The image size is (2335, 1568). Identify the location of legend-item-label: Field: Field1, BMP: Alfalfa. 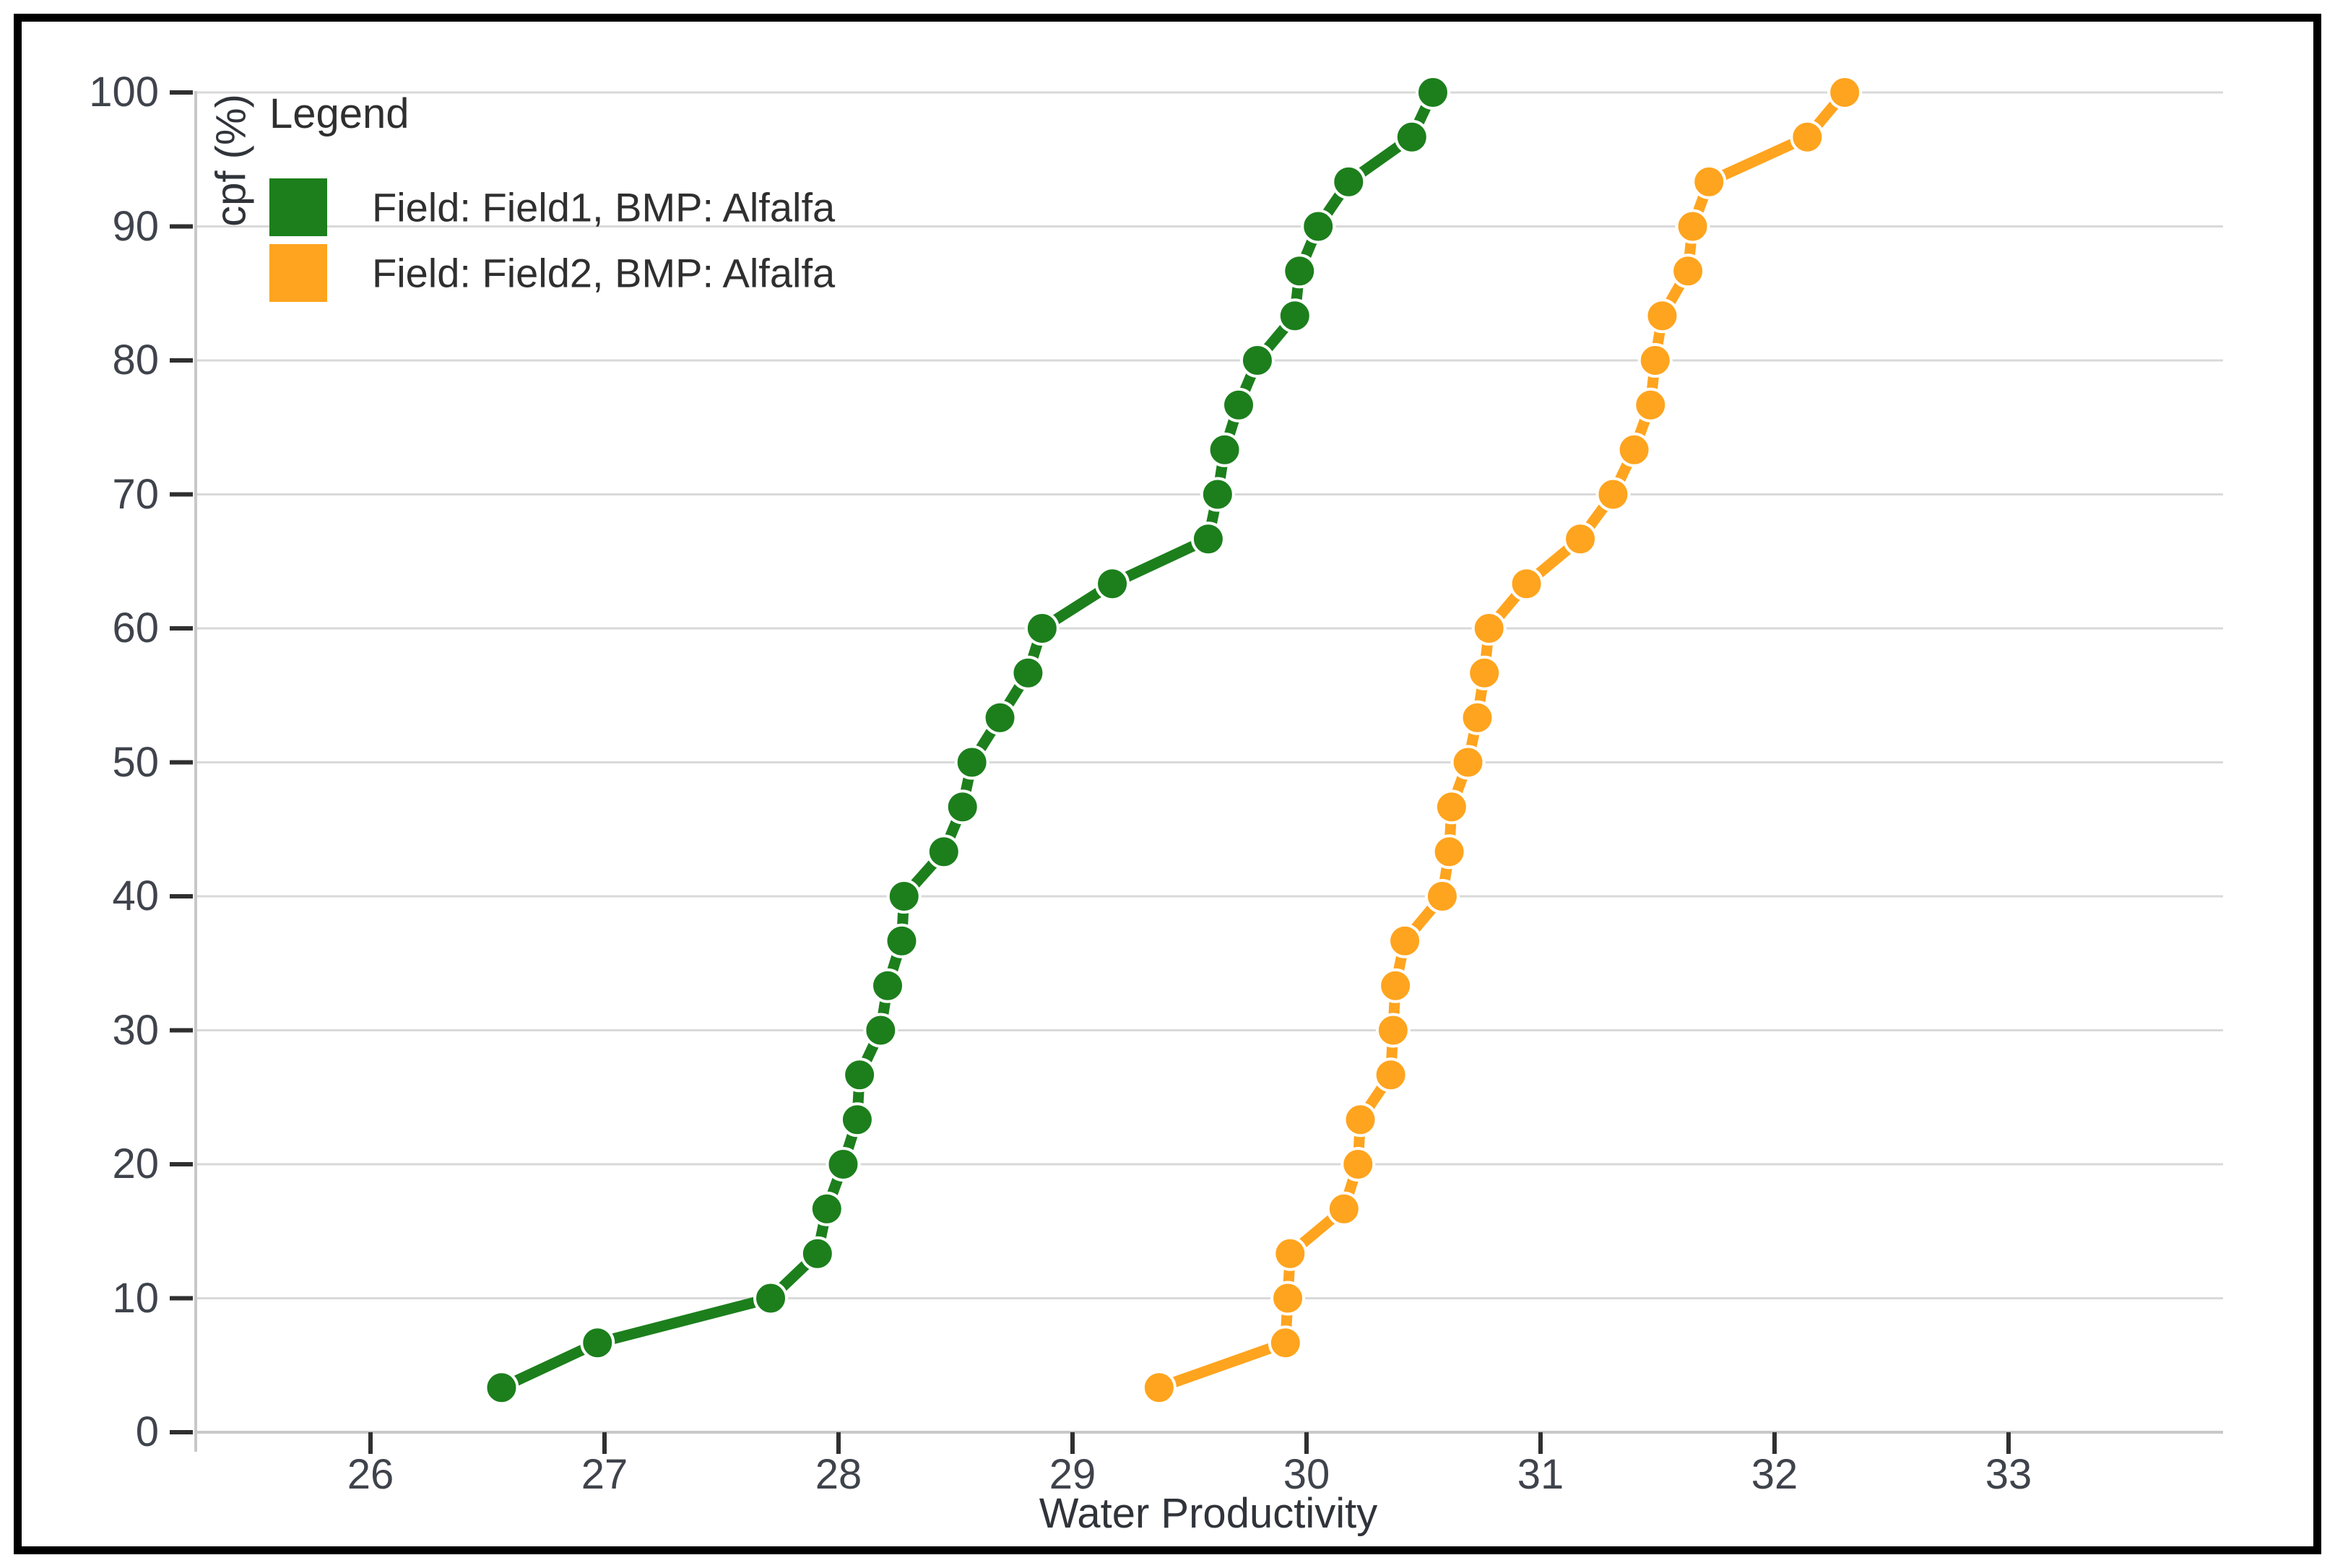
(604, 207).